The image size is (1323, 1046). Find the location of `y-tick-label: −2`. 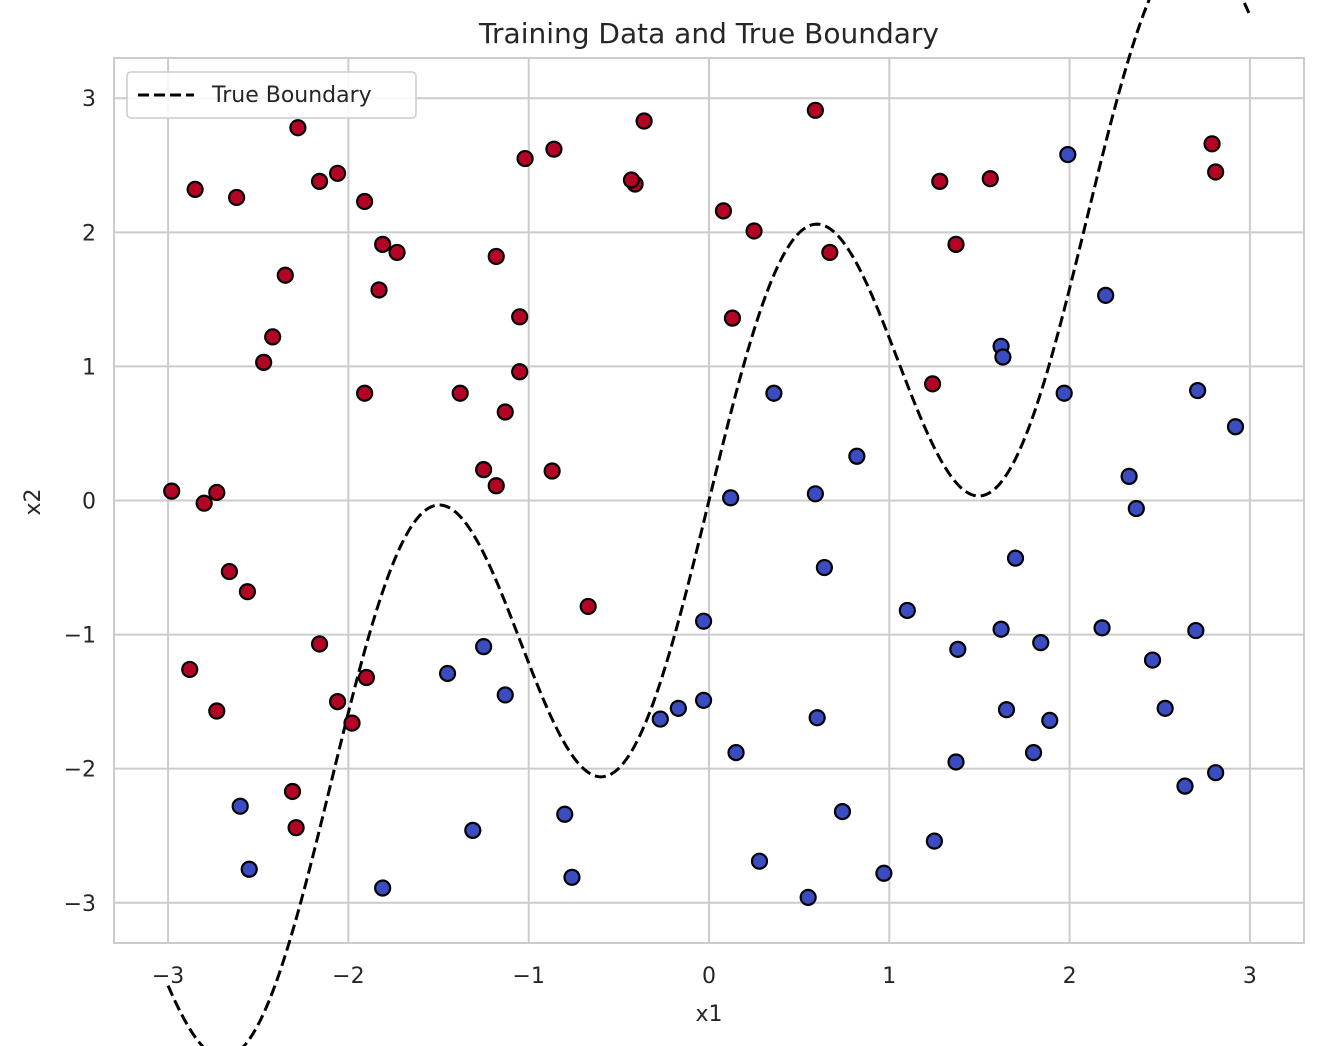

y-tick-label: −2 is located at coordinates (80, 770).